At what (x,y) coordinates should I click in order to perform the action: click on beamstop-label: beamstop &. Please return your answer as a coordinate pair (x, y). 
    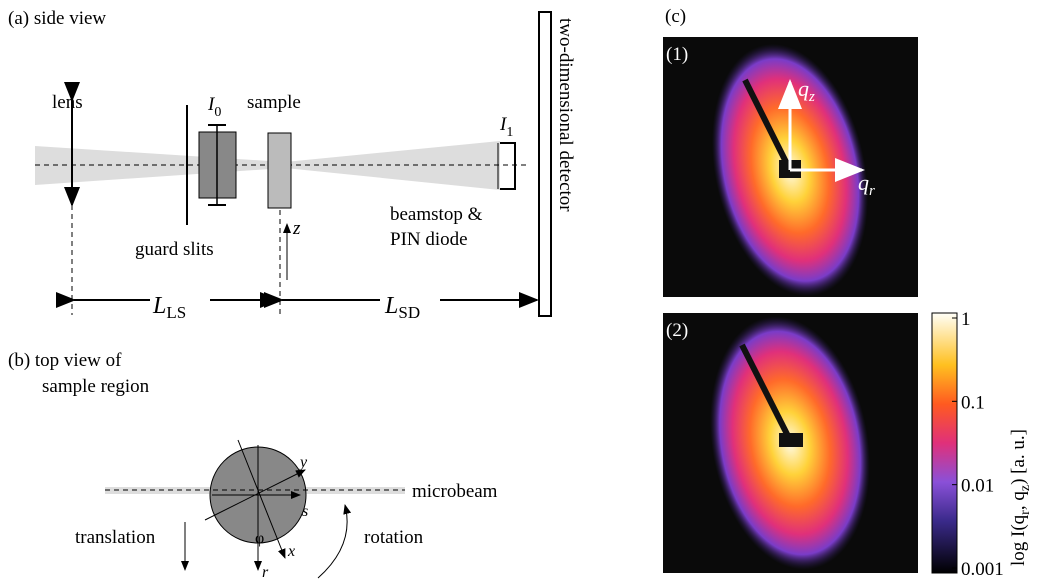
    Looking at the image, I should click on (436, 214).